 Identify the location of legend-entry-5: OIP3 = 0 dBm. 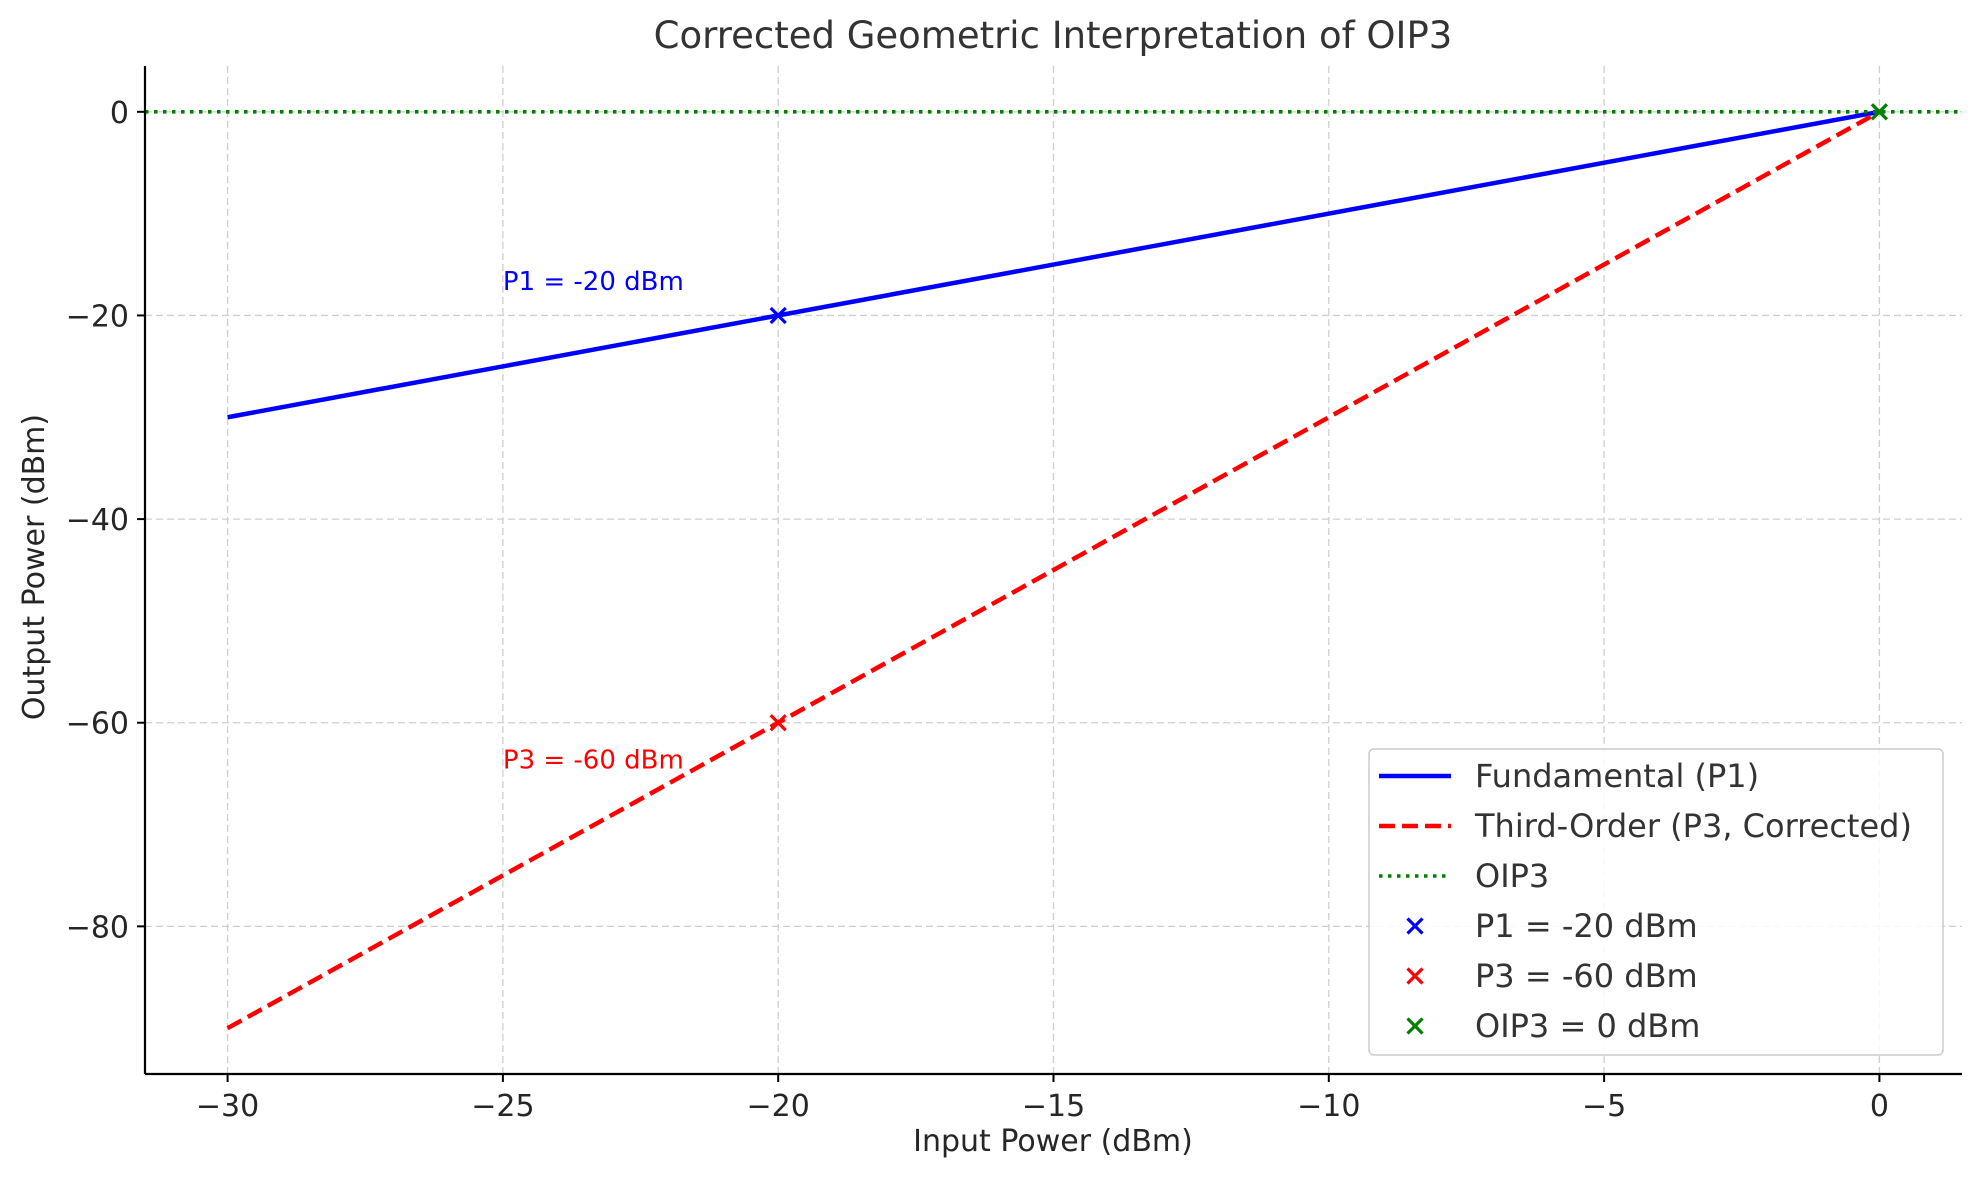
(1553, 1026).